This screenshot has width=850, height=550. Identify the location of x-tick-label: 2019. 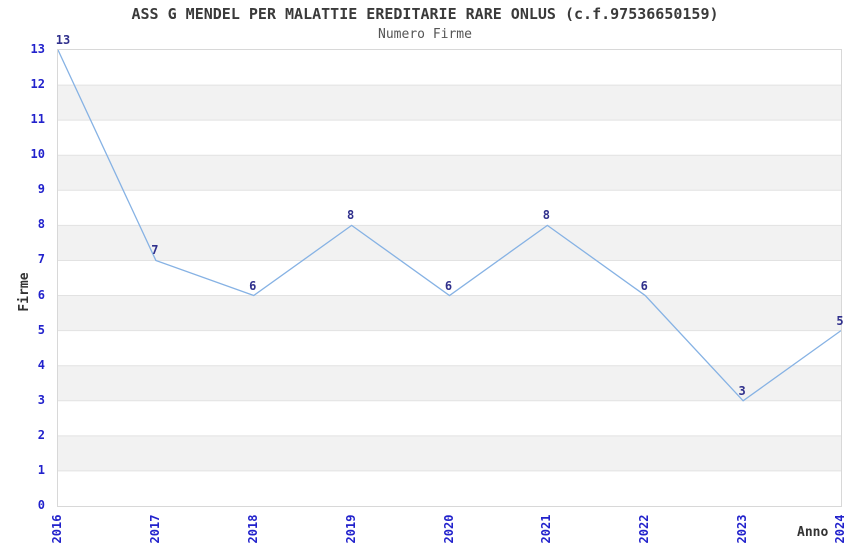
(350, 529).